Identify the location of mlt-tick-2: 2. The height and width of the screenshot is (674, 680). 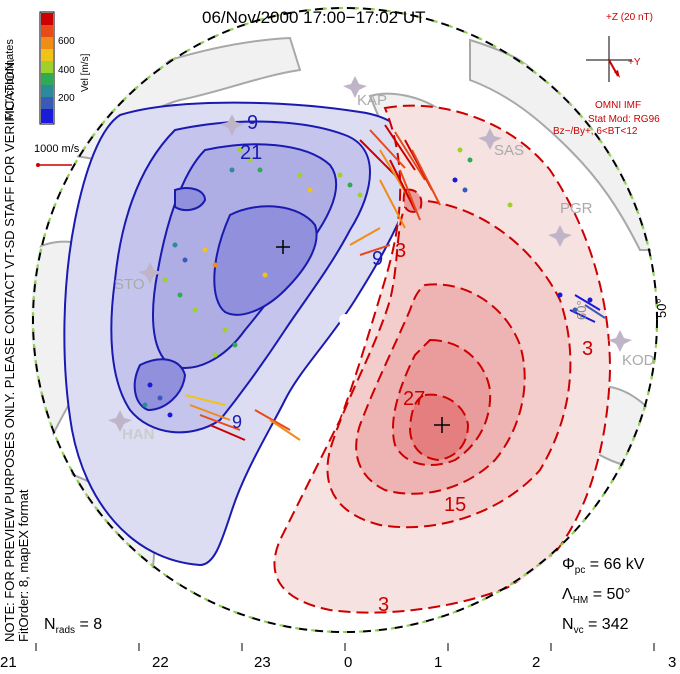
(536, 662).